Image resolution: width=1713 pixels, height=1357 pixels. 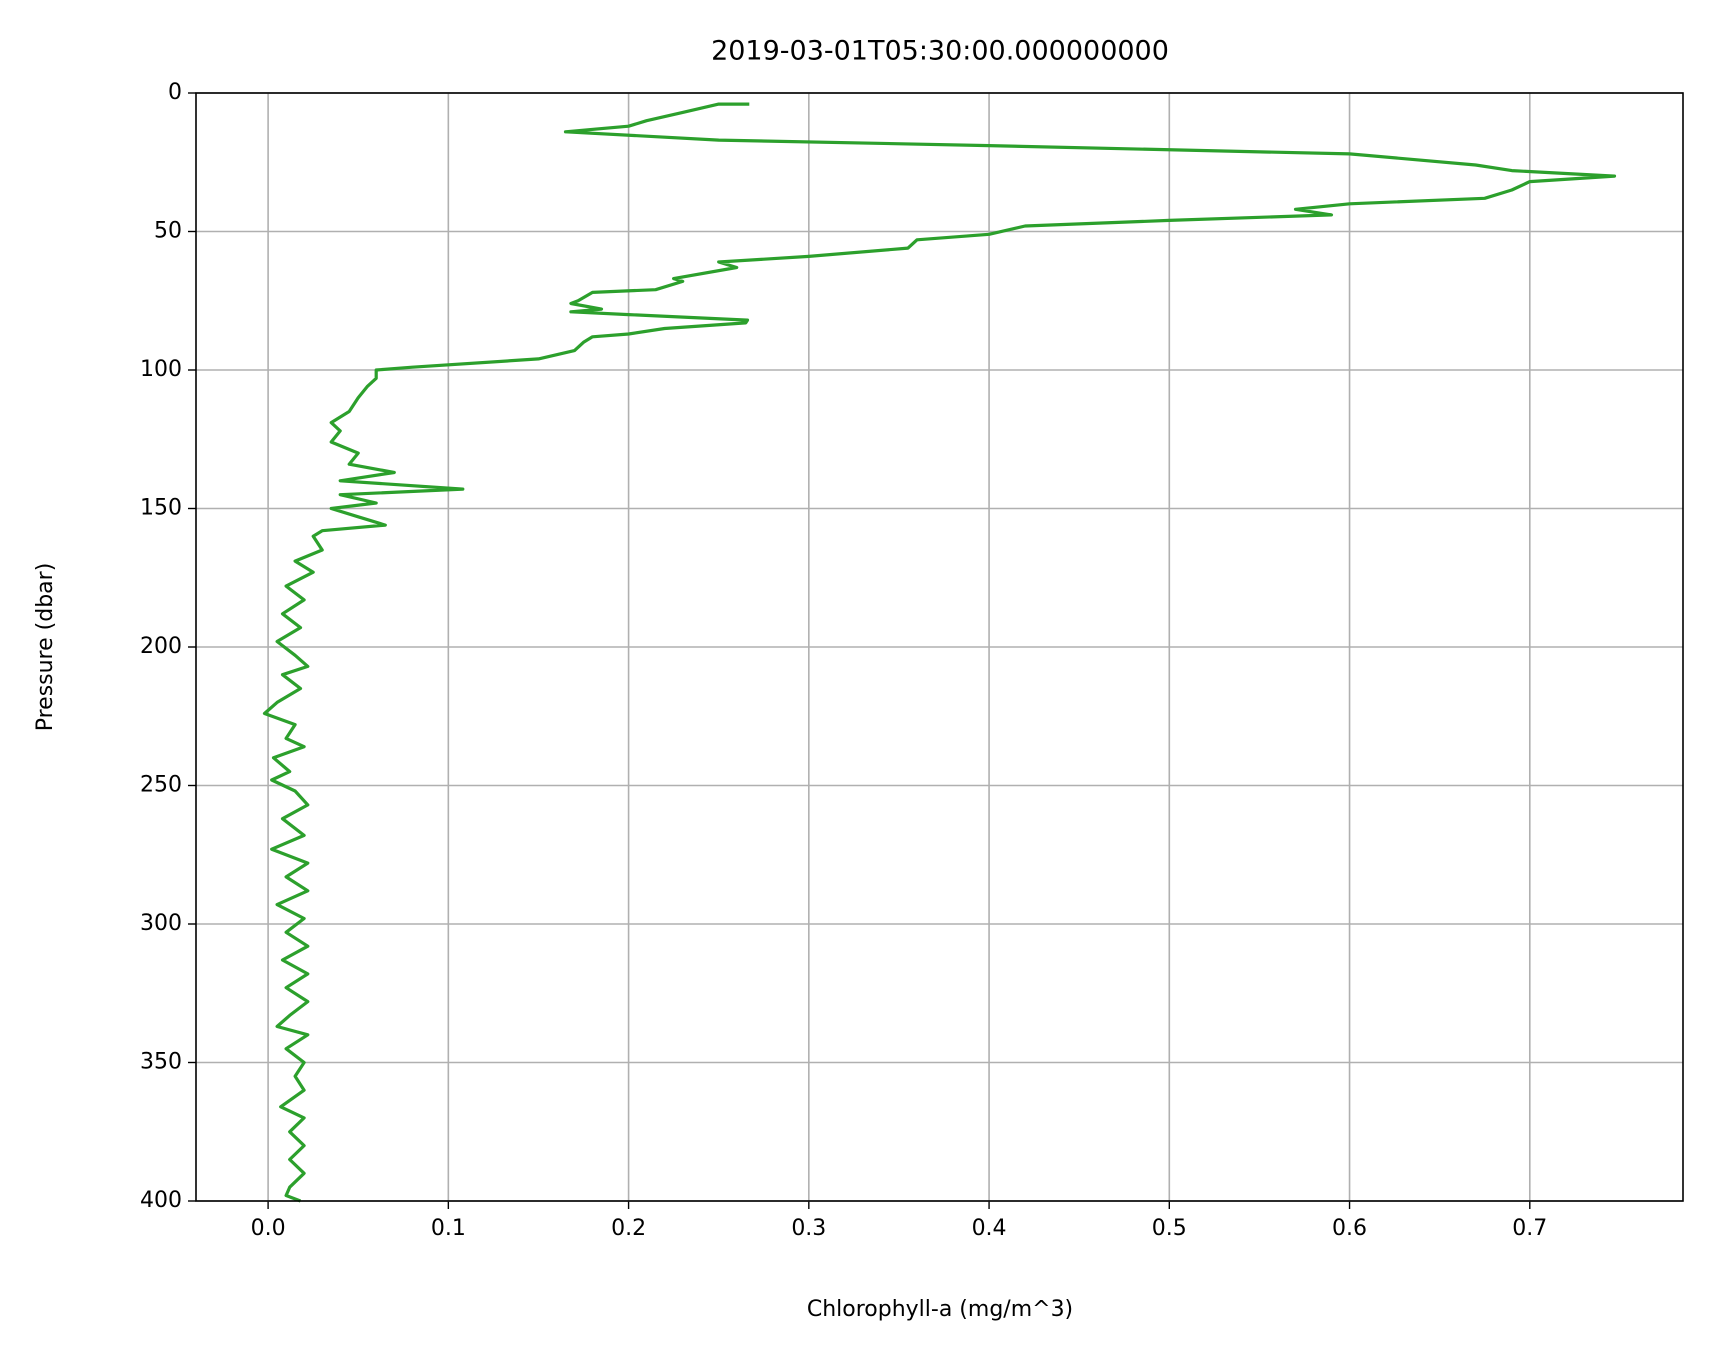 I want to click on y-tick-label: 50, so click(x=168, y=231).